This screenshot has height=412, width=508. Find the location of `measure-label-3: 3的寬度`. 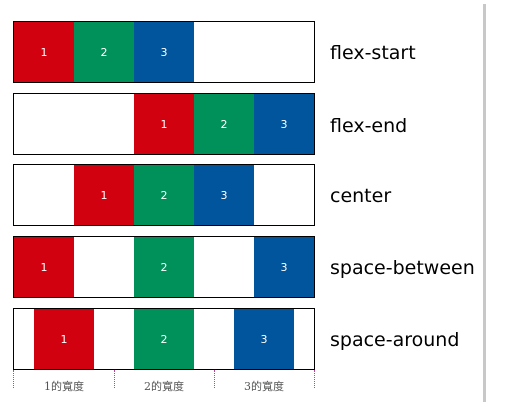

measure-label-3: 3的寬度 is located at coordinates (264, 386).